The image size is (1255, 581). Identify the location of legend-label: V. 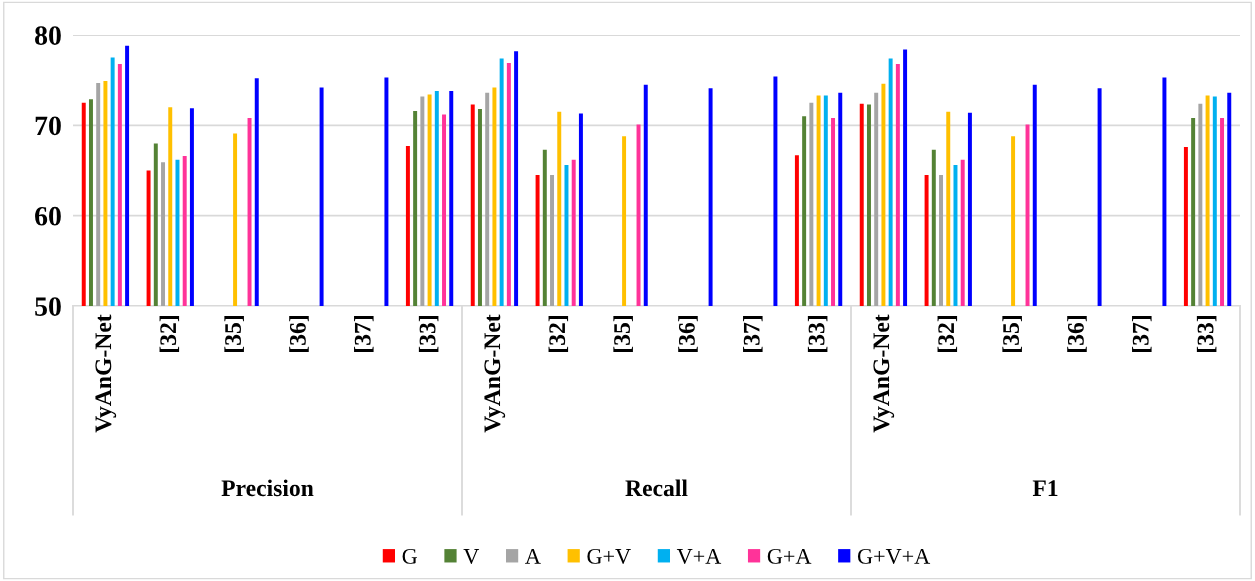
(471, 556).